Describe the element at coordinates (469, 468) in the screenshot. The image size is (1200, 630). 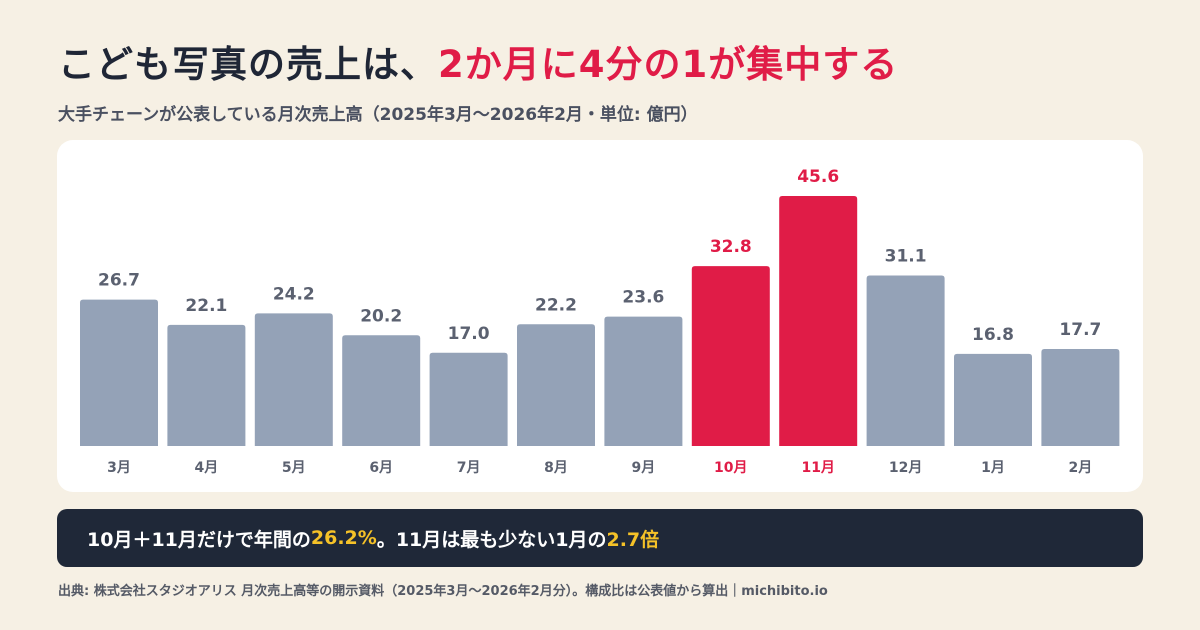
I see `category-label: 7月` at that location.